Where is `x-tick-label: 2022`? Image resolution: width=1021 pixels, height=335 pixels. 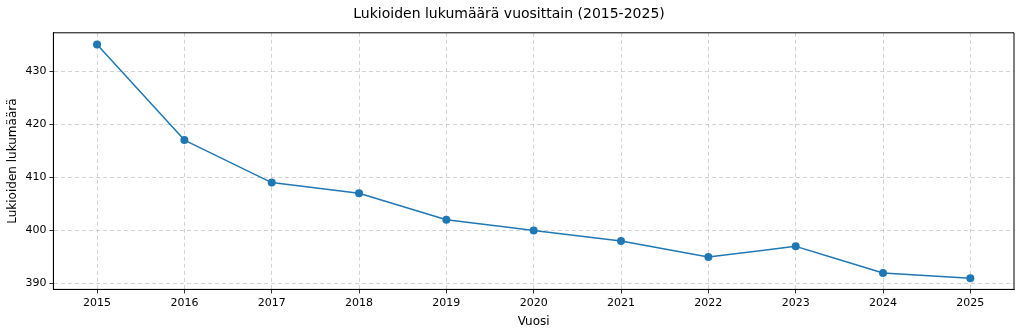 x-tick-label: 2022 is located at coordinates (708, 302).